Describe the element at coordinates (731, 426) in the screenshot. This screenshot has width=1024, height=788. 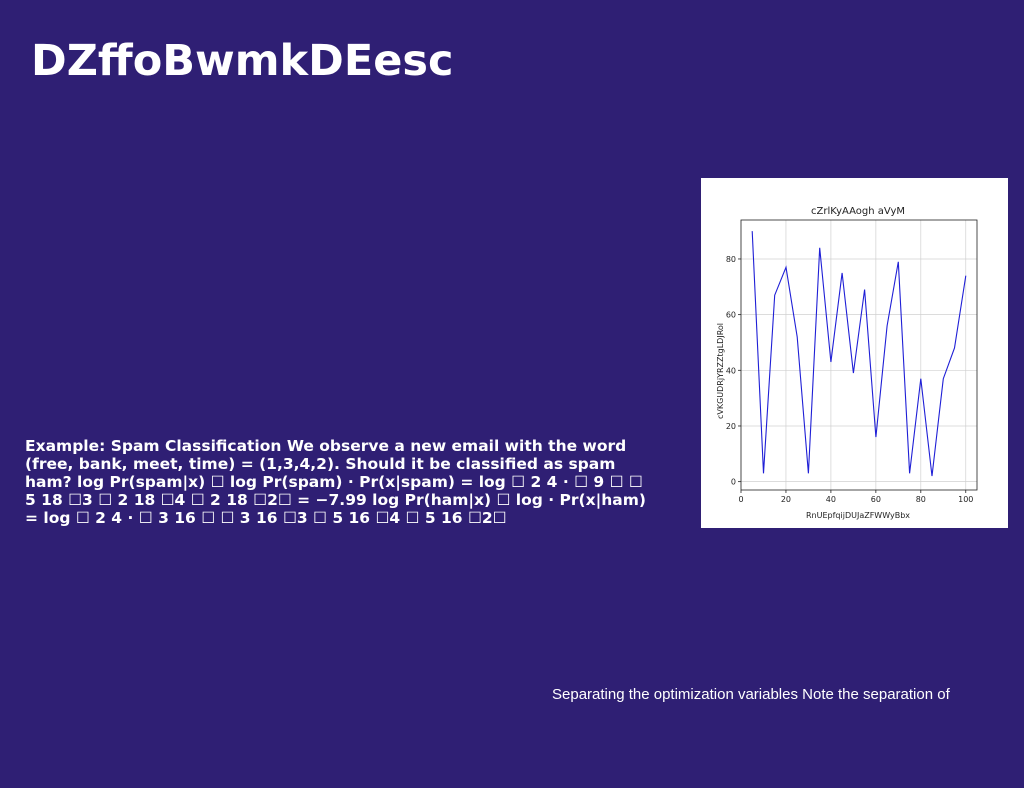
I see `y-tick-label: 20` at that location.